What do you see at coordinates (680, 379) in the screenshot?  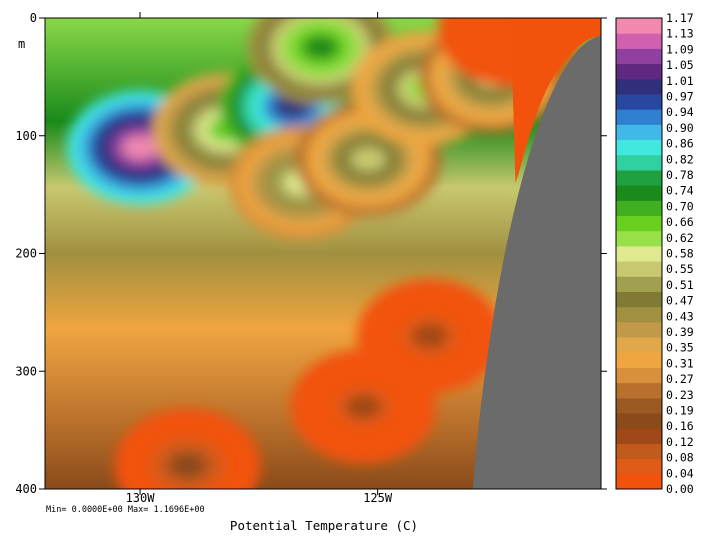 I see `colorbar-label: 0.27` at bounding box center [680, 379].